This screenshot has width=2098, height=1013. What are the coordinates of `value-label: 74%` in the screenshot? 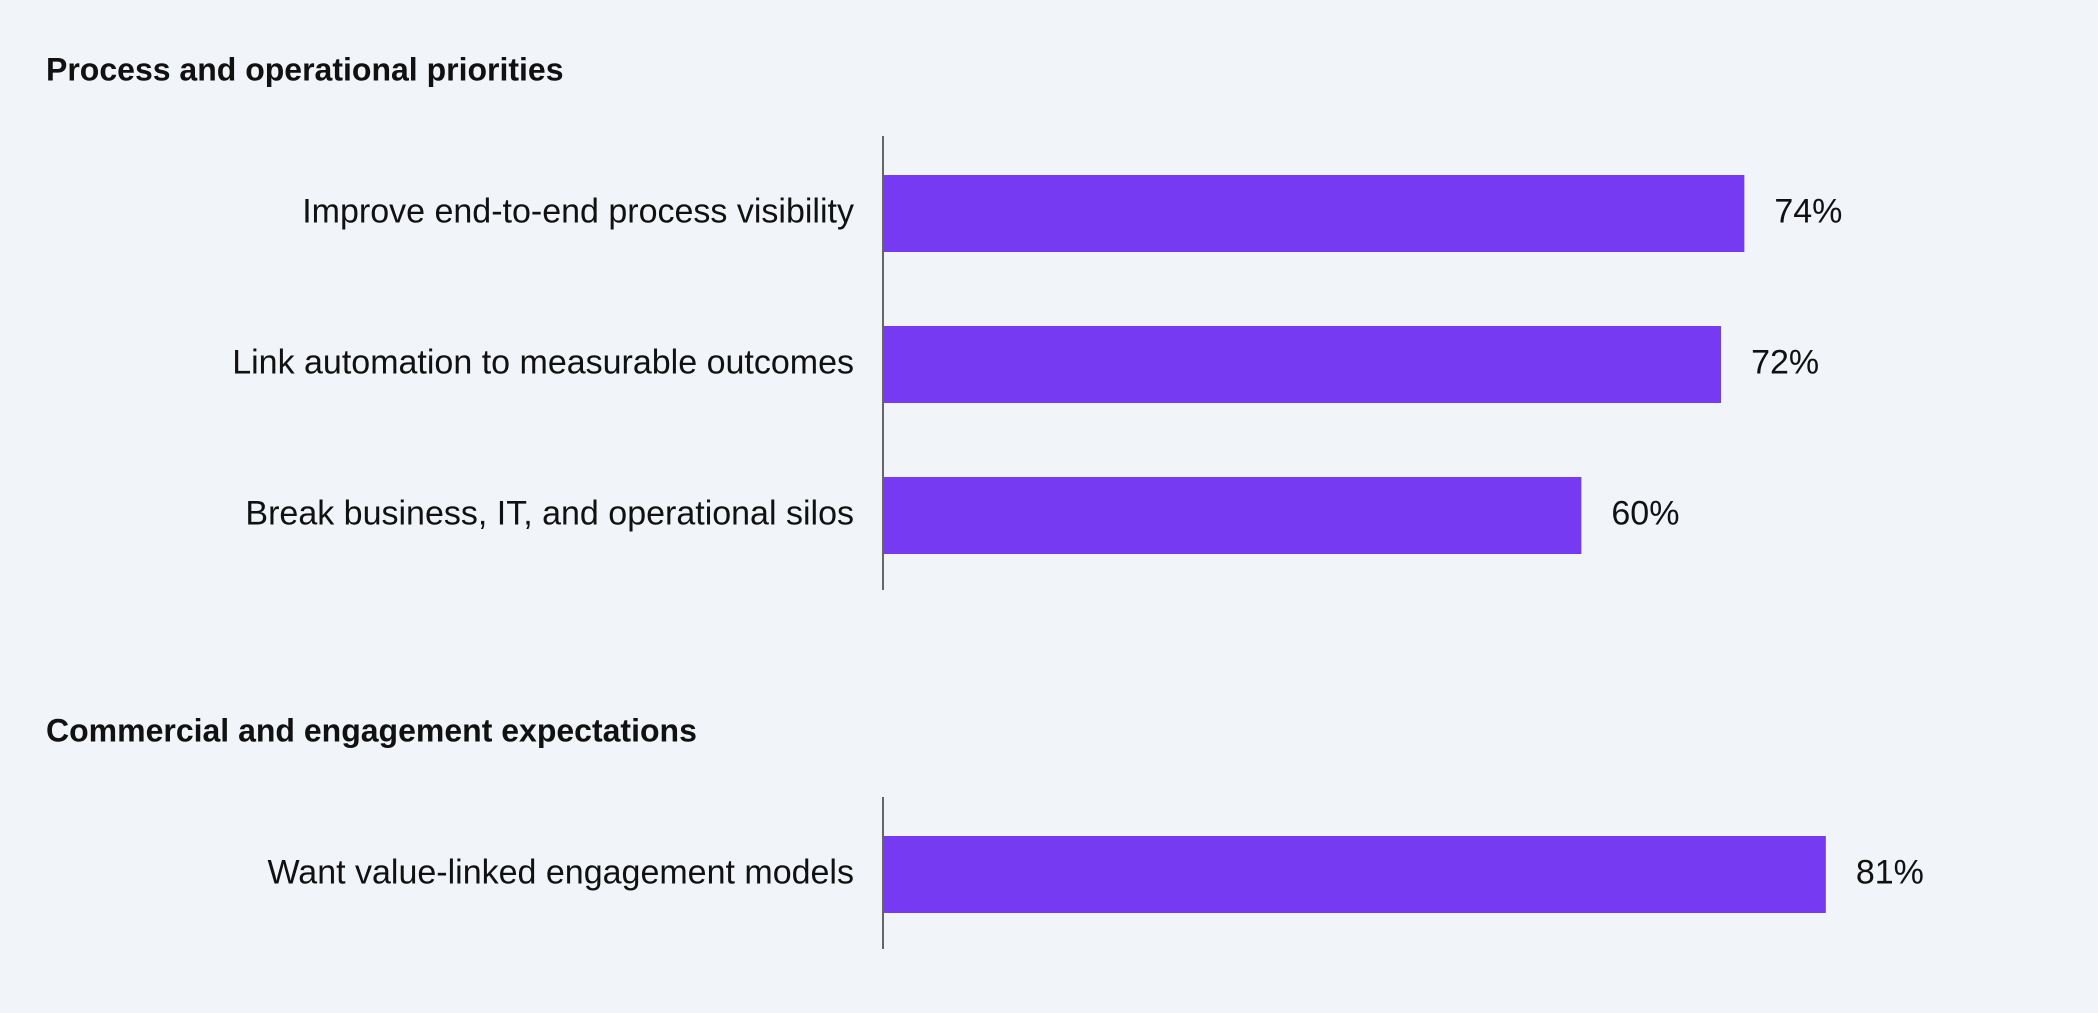 It's located at (1808, 211).